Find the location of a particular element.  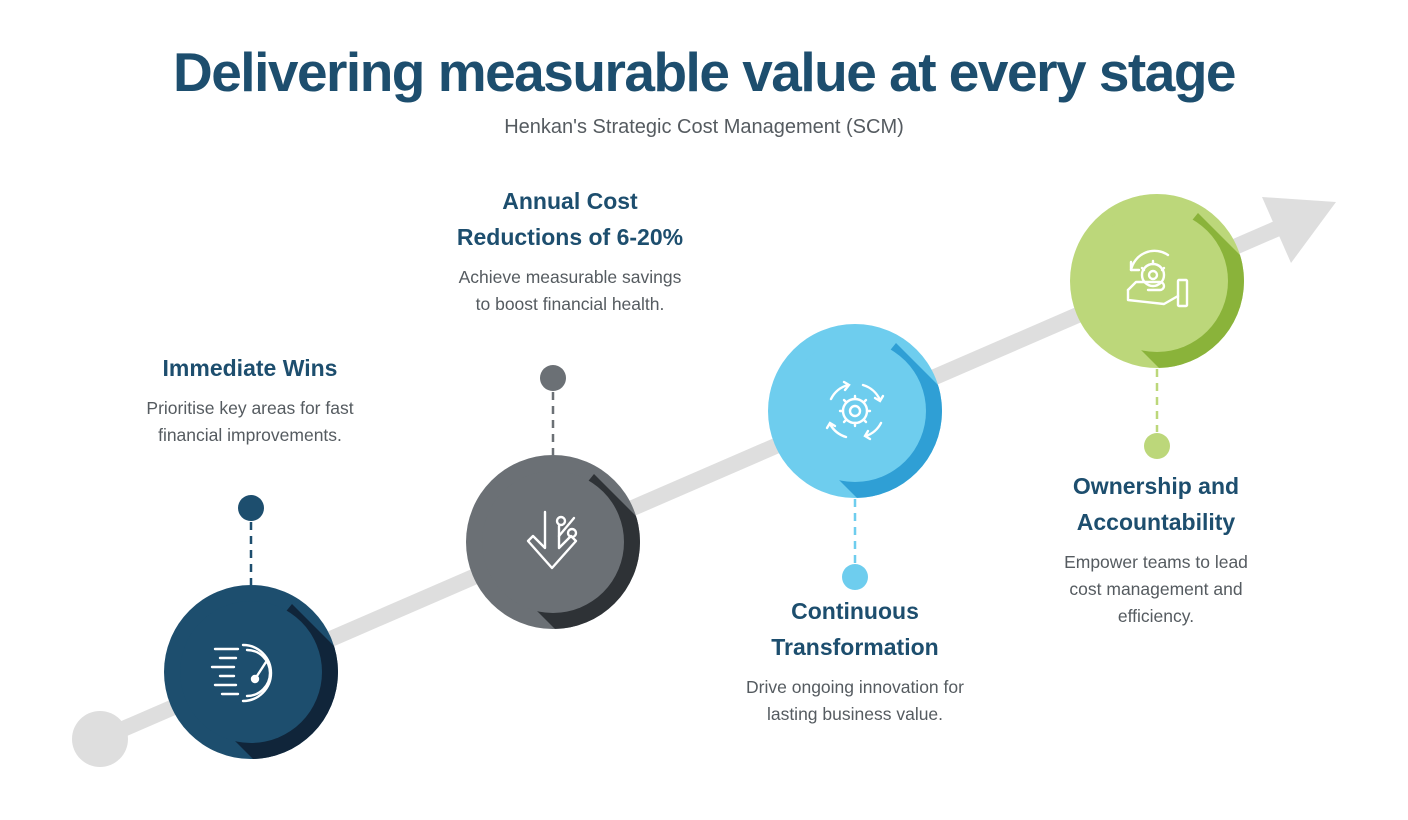

percent-down-arrow-icon is located at coordinates (552, 540).